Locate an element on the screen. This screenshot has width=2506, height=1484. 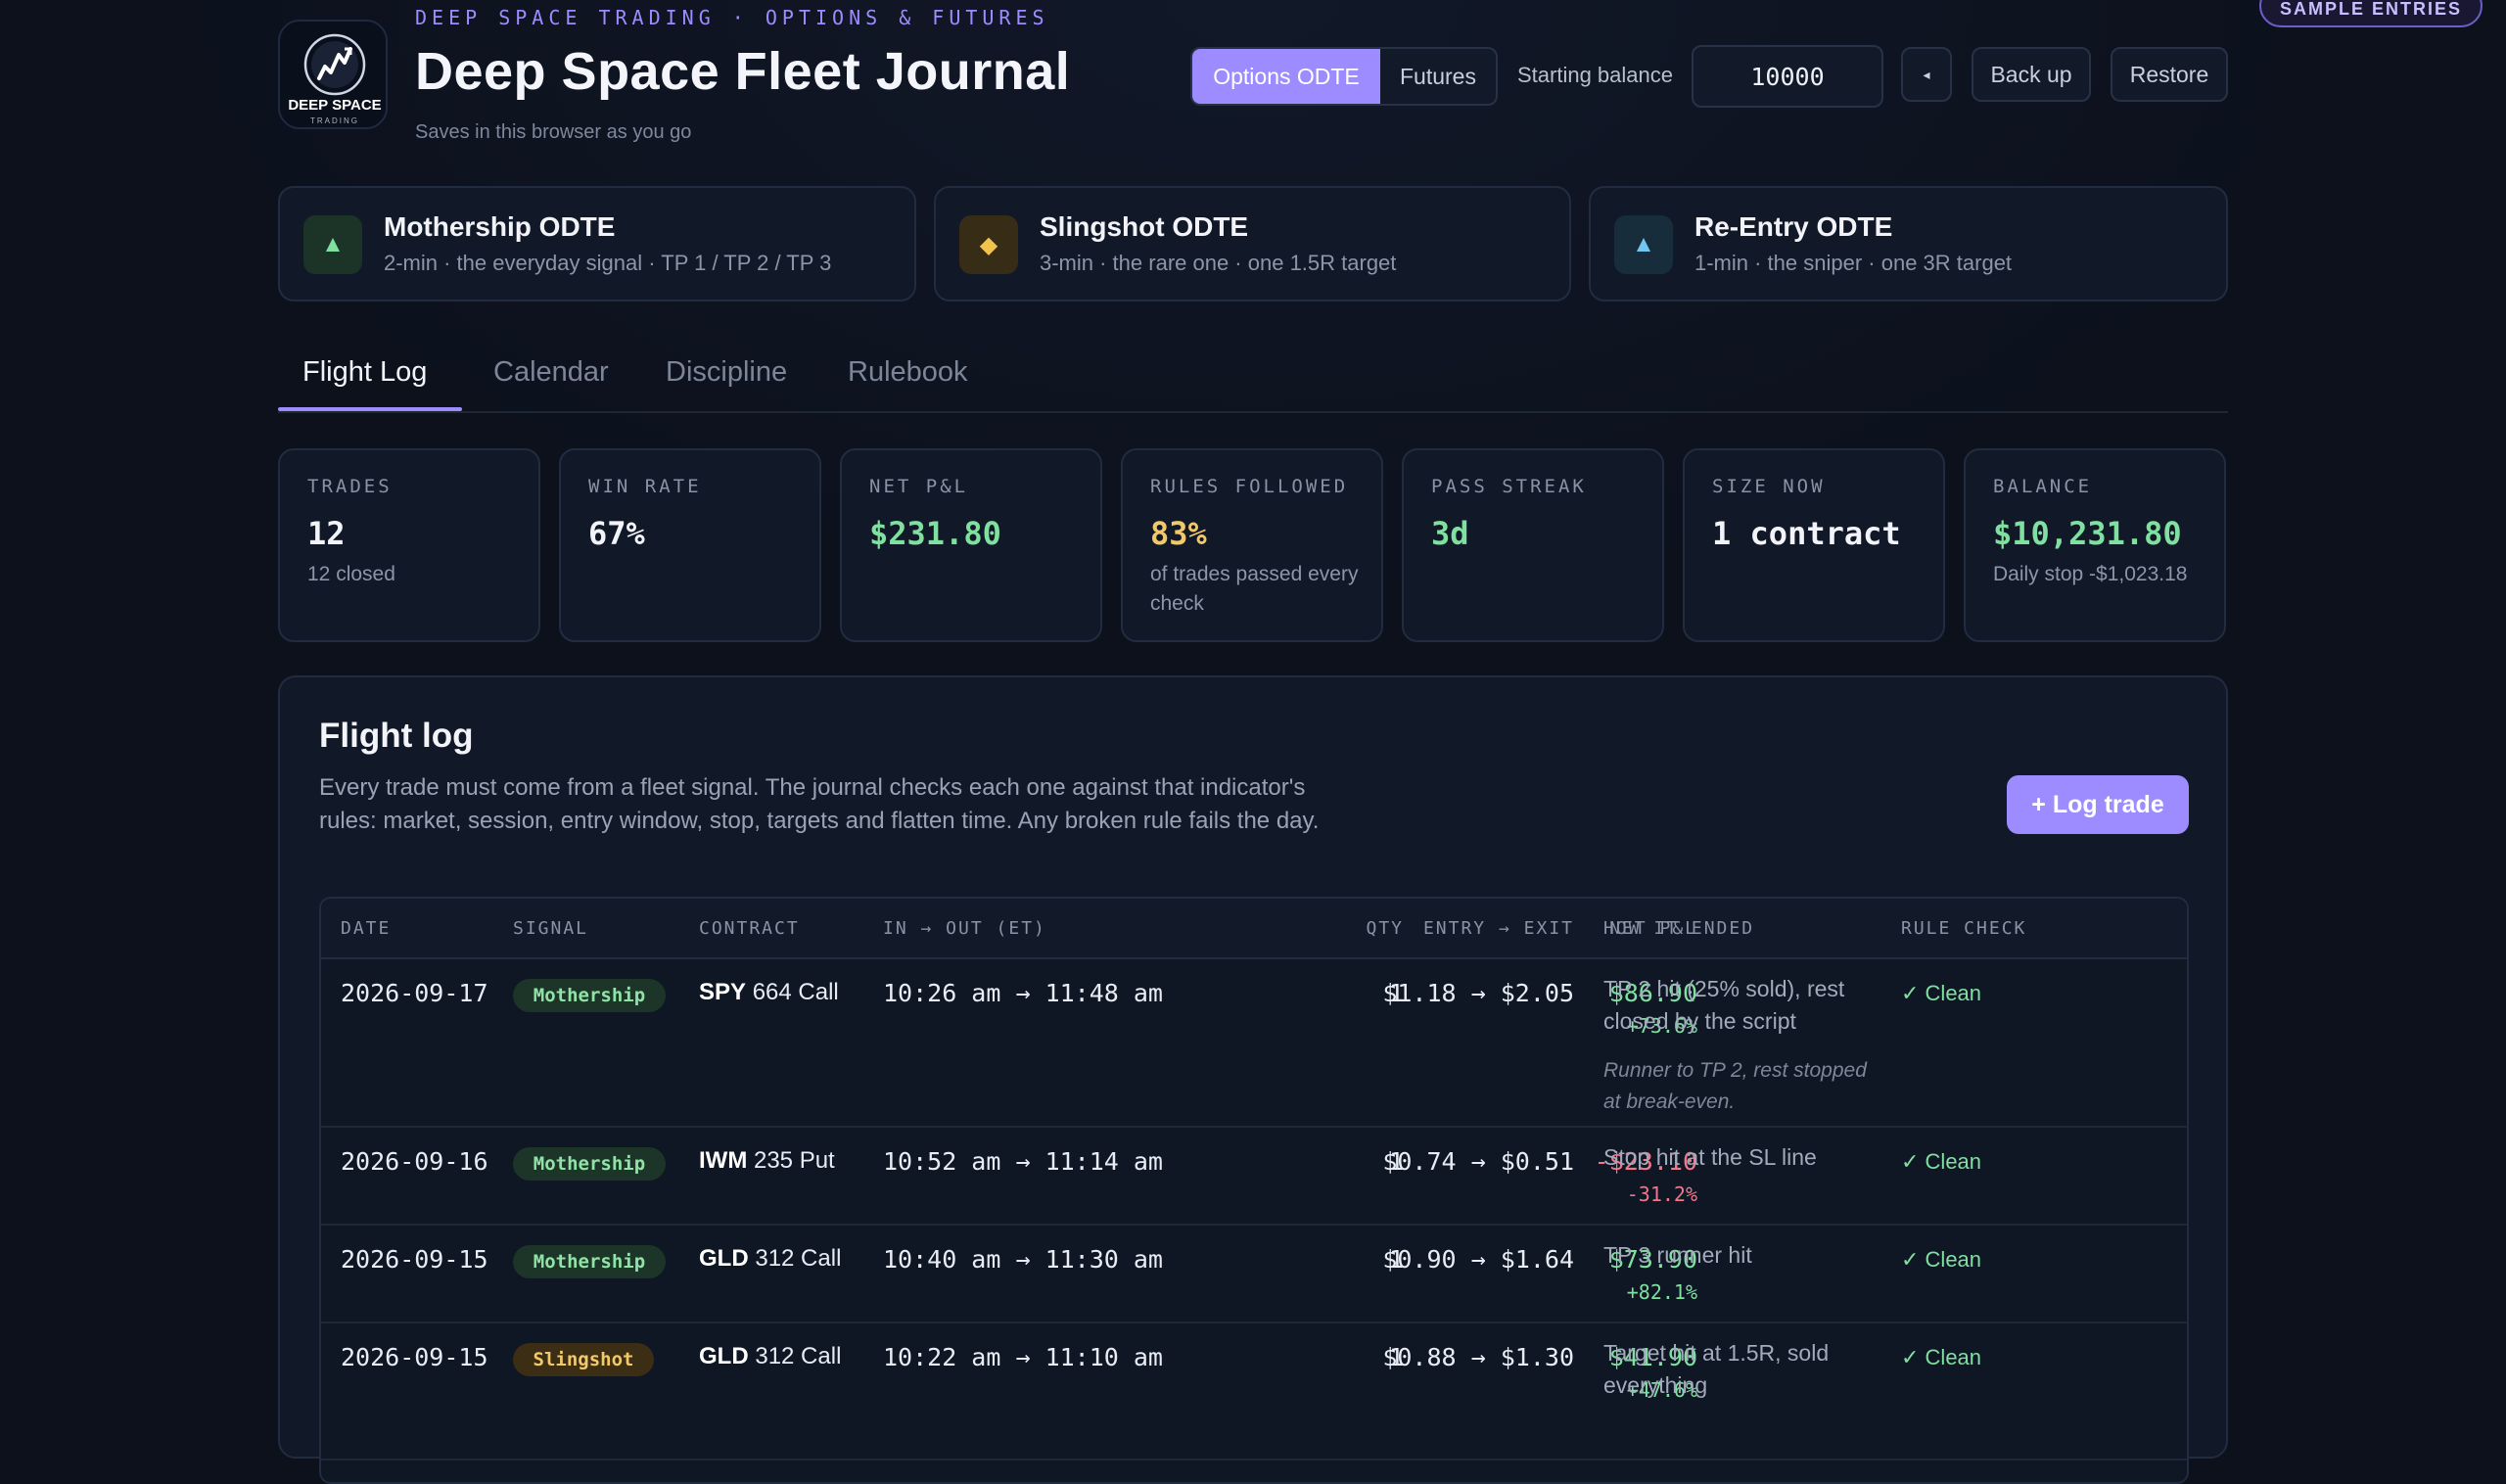
mode-toggle: Options ODTE Futures is located at coordinates (1344, 76).